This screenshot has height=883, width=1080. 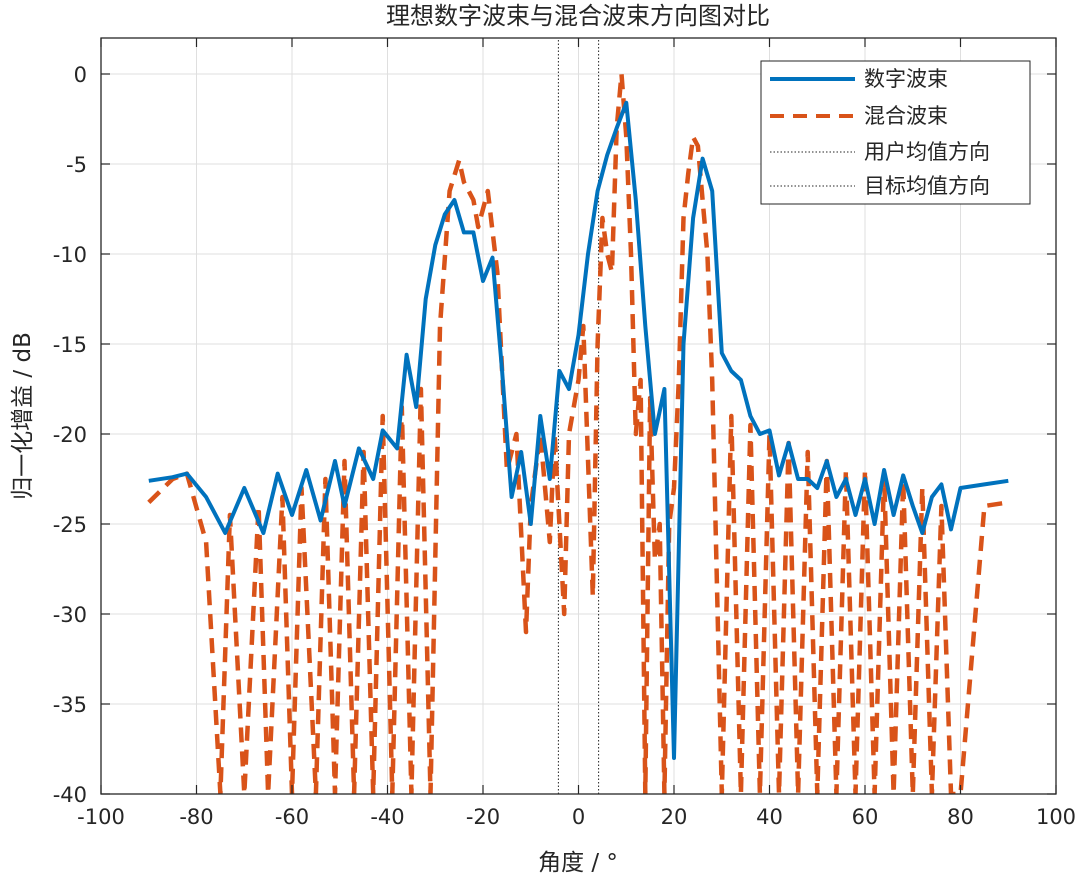 What do you see at coordinates (70, 525) in the screenshot?
I see `y-tick-label: -25` at bounding box center [70, 525].